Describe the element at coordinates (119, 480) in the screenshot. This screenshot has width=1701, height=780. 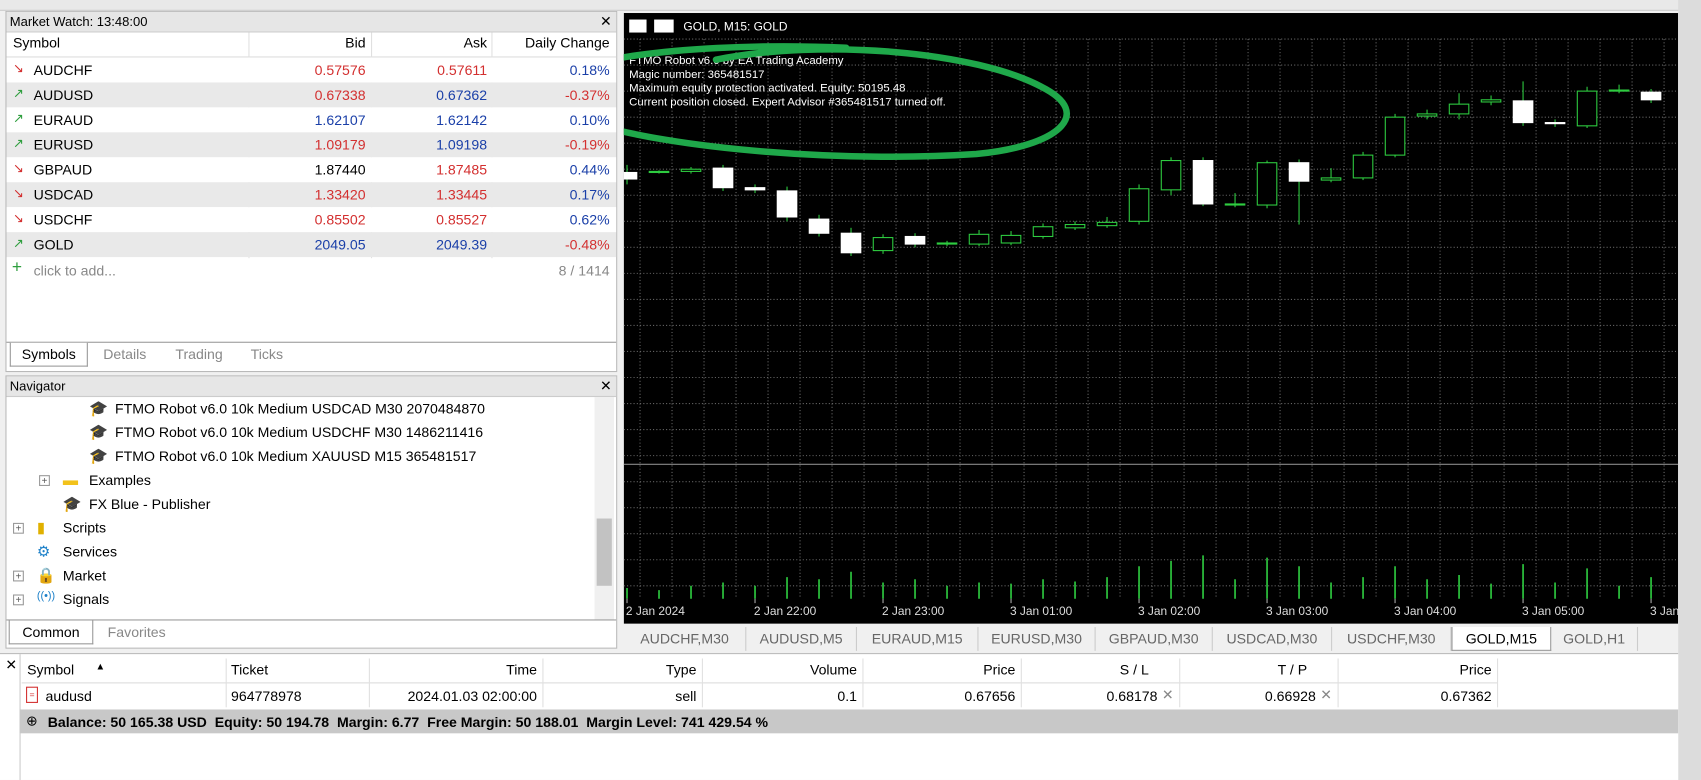
I see `tree-item: Examples` at that location.